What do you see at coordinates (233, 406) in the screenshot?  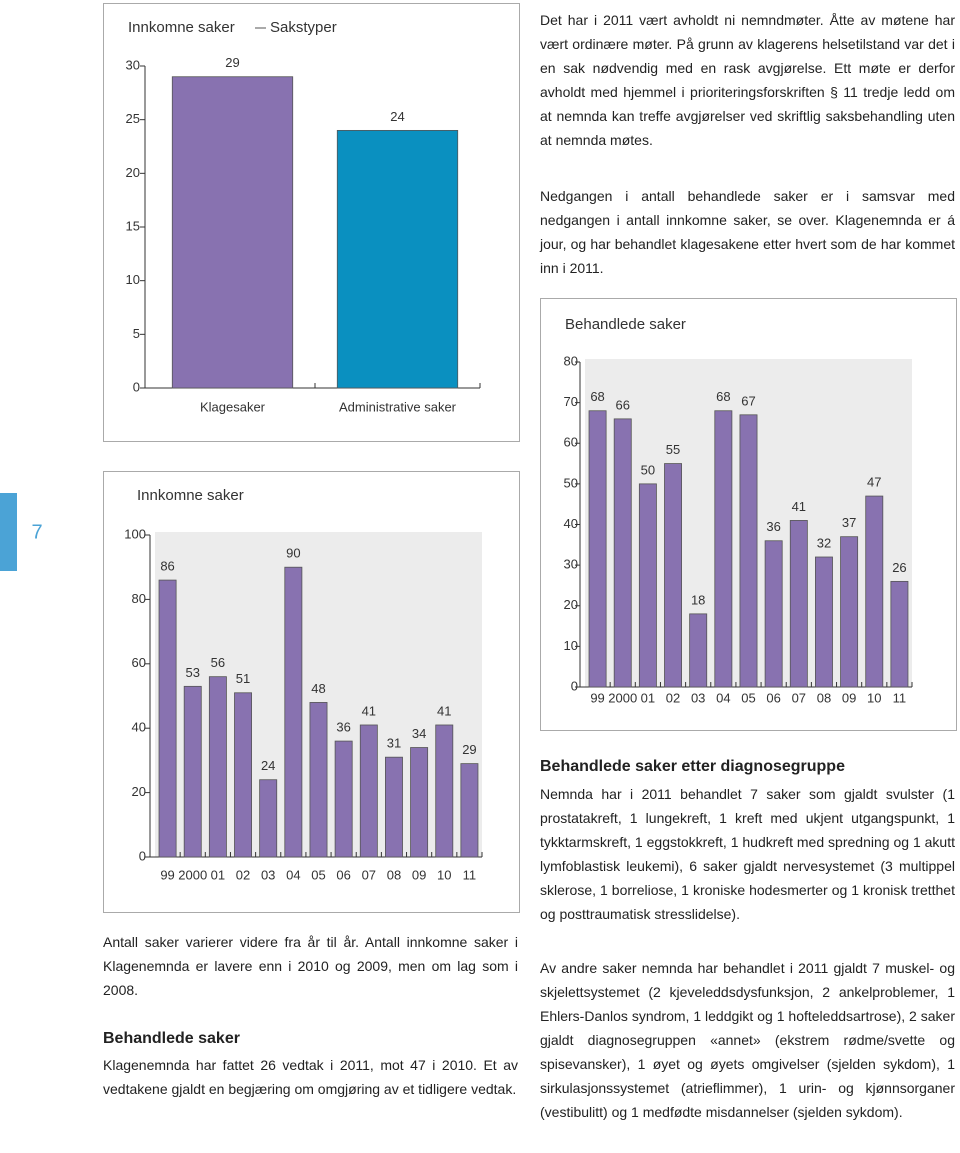 I see `x-tick-label: Klagesaker` at bounding box center [233, 406].